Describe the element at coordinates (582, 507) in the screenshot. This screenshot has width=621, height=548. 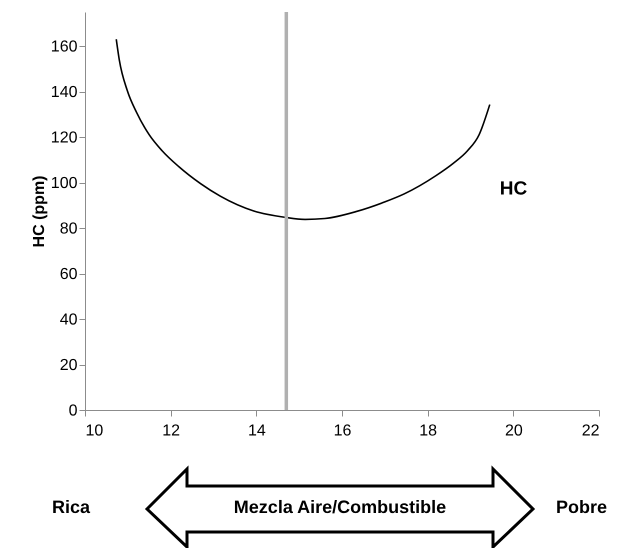
I see `text: Pobre` at that location.